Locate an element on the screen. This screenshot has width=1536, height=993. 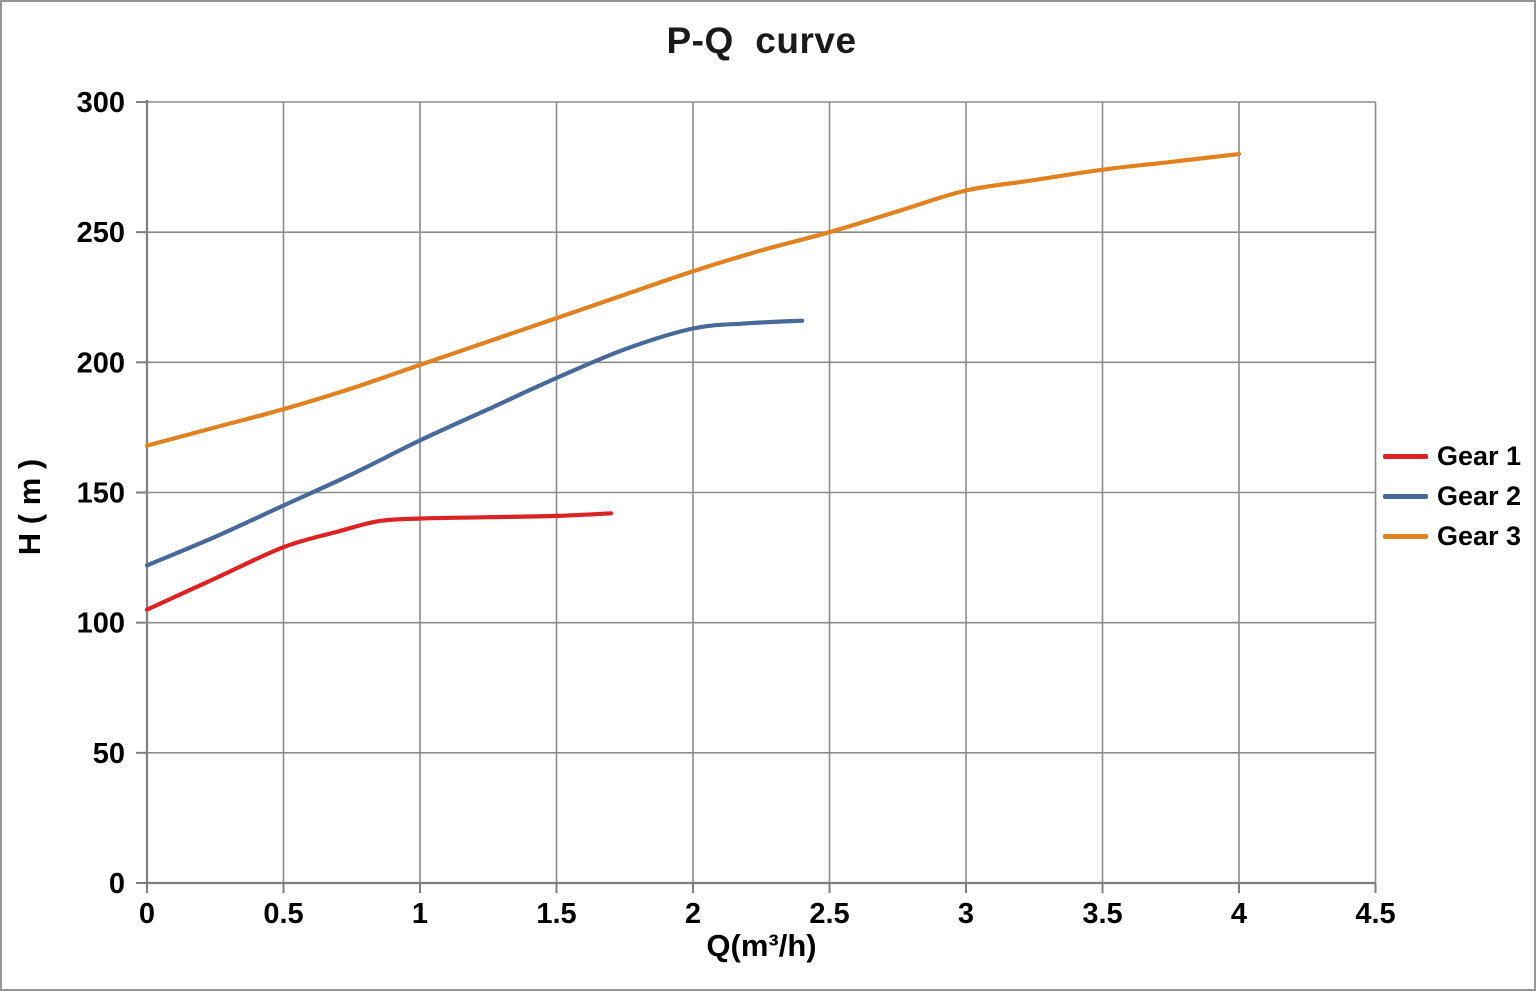
x-tick-label: 1.5 is located at coordinates (556, 914).